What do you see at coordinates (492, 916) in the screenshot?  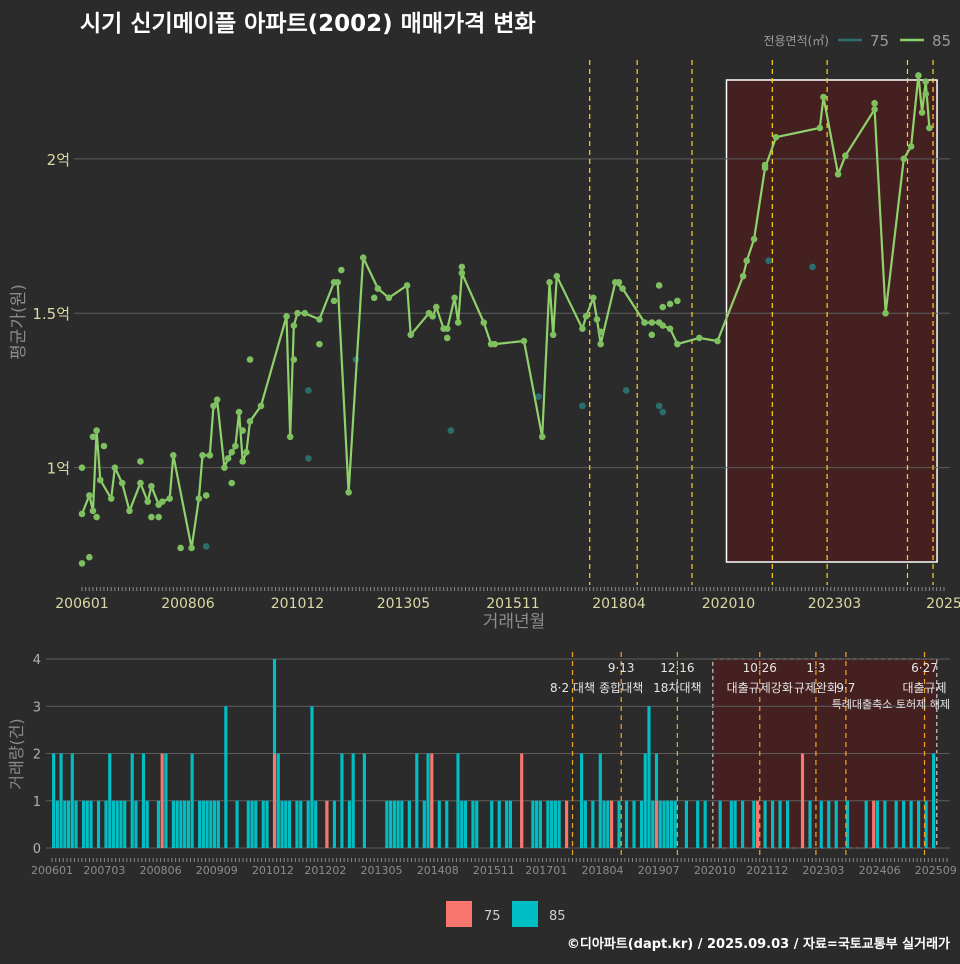 I see `bar-legend-label-75: 75` at bounding box center [492, 916].